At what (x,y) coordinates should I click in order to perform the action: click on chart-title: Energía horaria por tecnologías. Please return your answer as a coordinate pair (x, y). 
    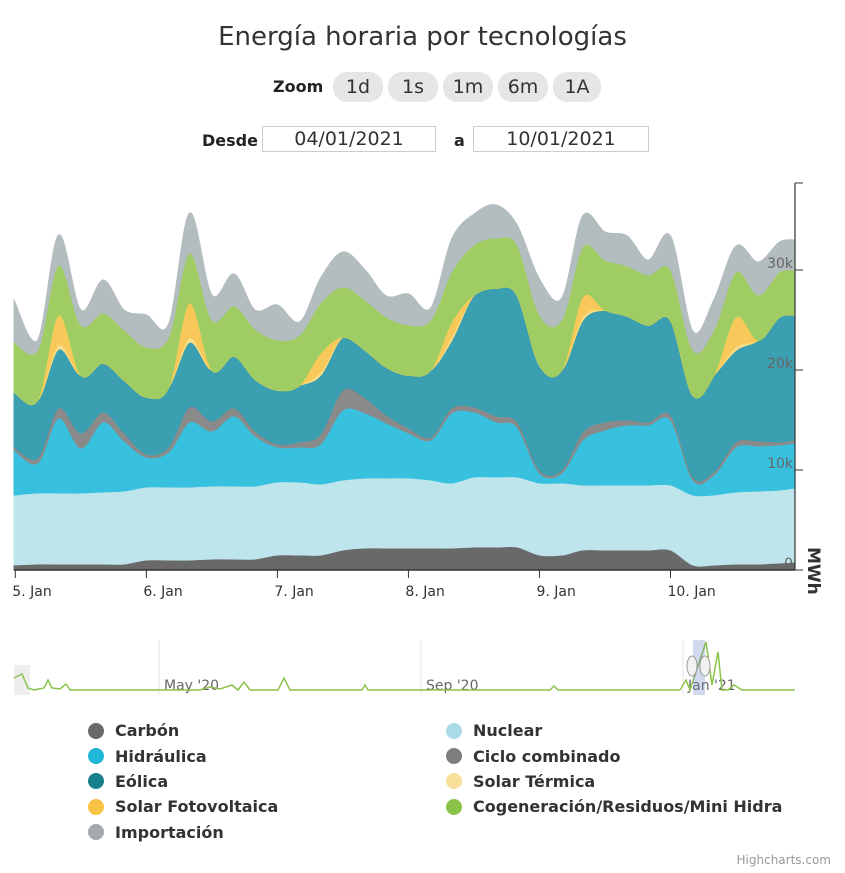
    Looking at the image, I should click on (422, 37).